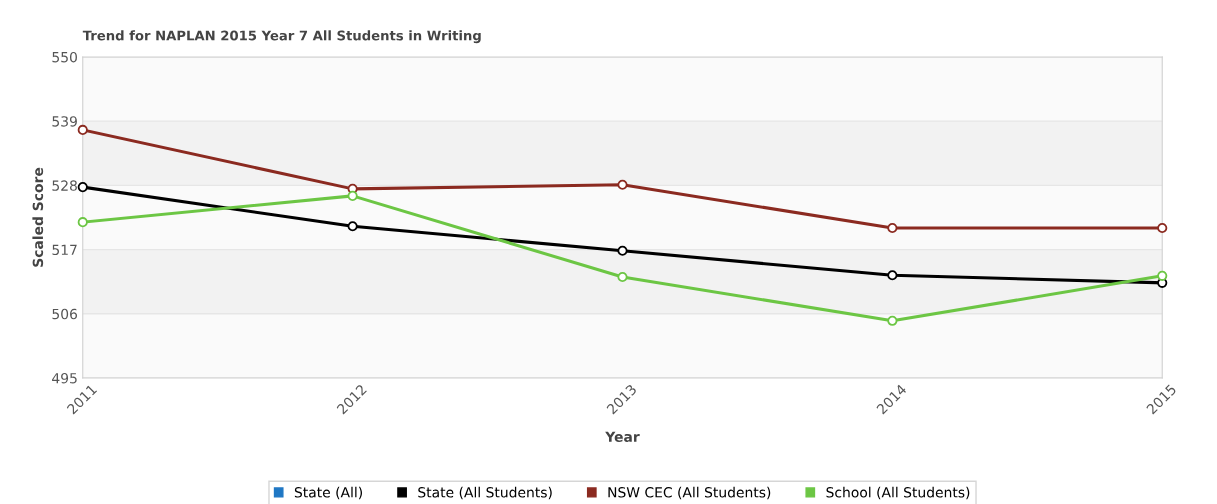 This screenshot has height=504, width=1217. What do you see at coordinates (64, 250) in the screenshot?
I see `y-tick-label: 517` at bounding box center [64, 250].